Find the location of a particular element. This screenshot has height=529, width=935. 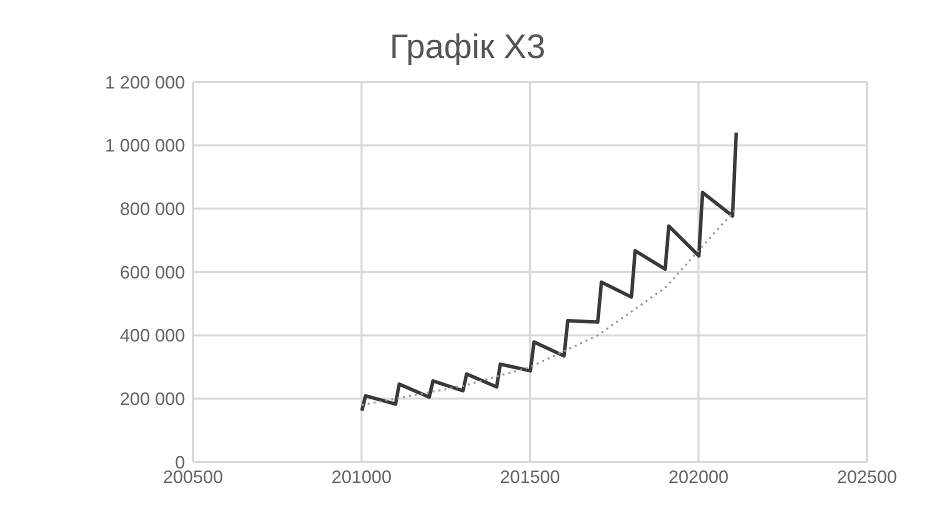

x-tick-label: 202000 is located at coordinates (698, 476).